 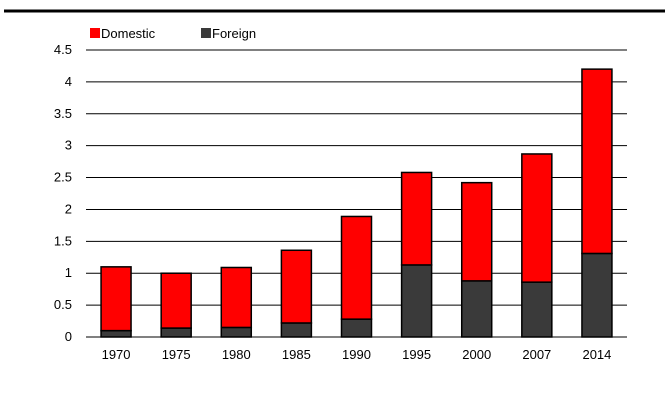 I want to click on bar-foreign-1970, so click(x=116, y=333).